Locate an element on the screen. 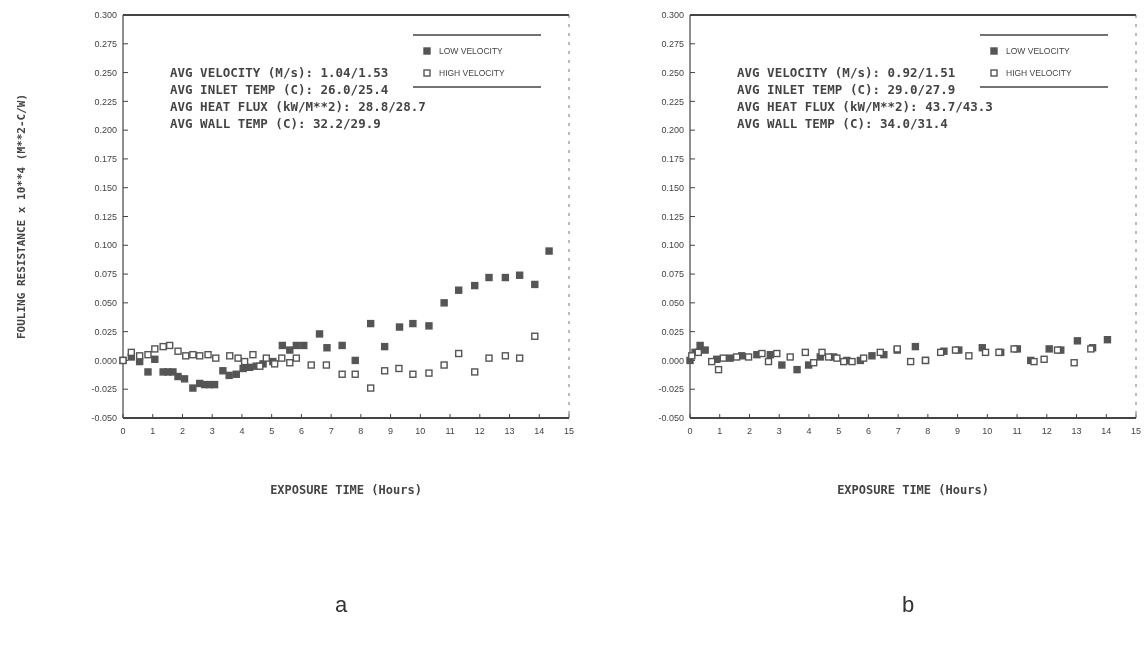  text: a is located at coordinates (341, 604).